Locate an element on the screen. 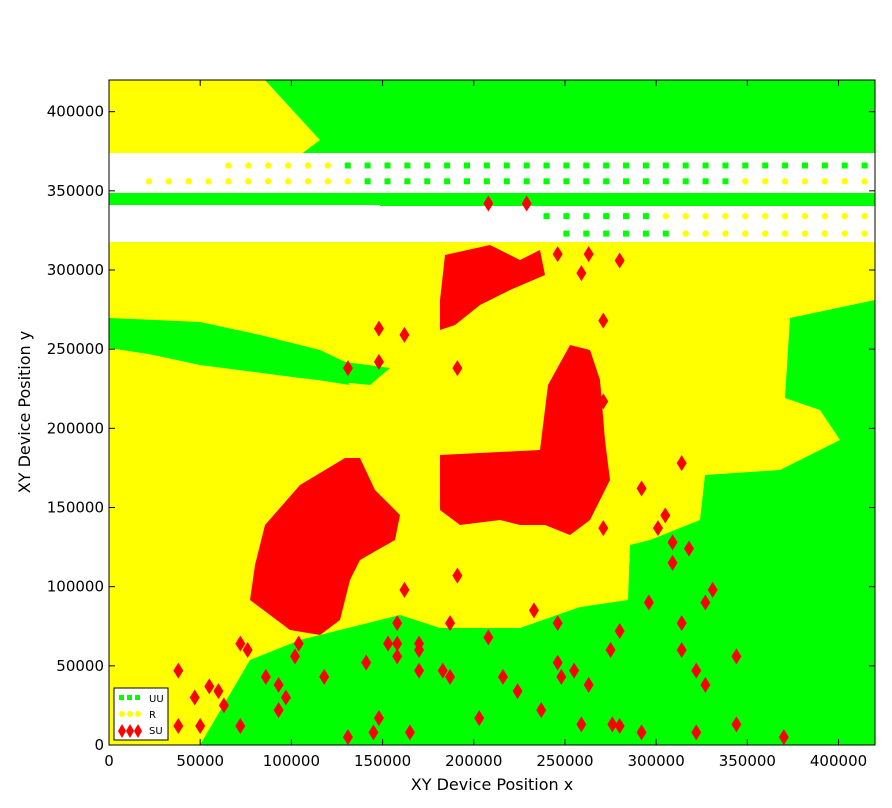 The width and height of the screenshot is (892, 808). y-tick-label: 400000 is located at coordinates (75, 112).